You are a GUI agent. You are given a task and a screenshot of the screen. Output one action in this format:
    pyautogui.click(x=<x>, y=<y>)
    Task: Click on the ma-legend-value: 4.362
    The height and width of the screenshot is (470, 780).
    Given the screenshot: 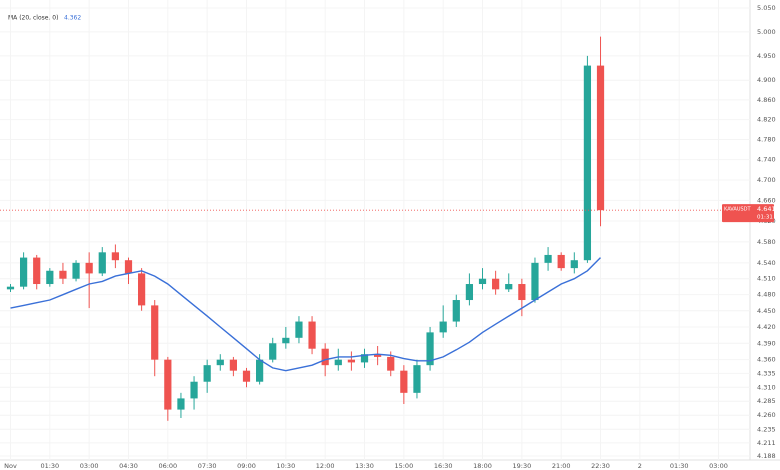 What is the action you would take?
    pyautogui.click(x=72, y=18)
    